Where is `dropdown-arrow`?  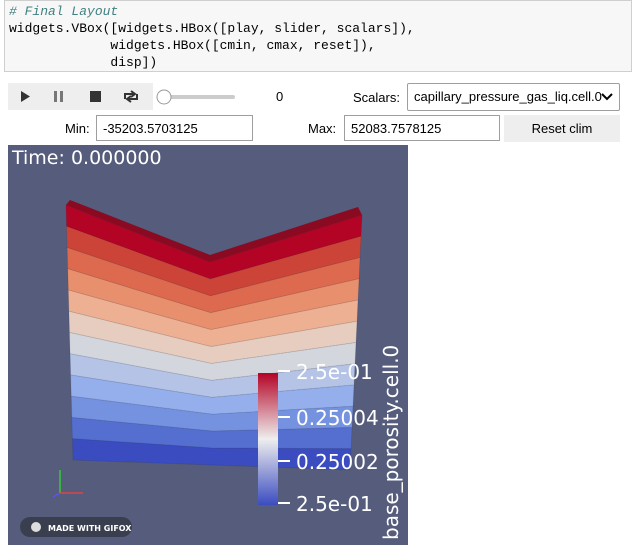 dropdown-arrow is located at coordinates (607, 97).